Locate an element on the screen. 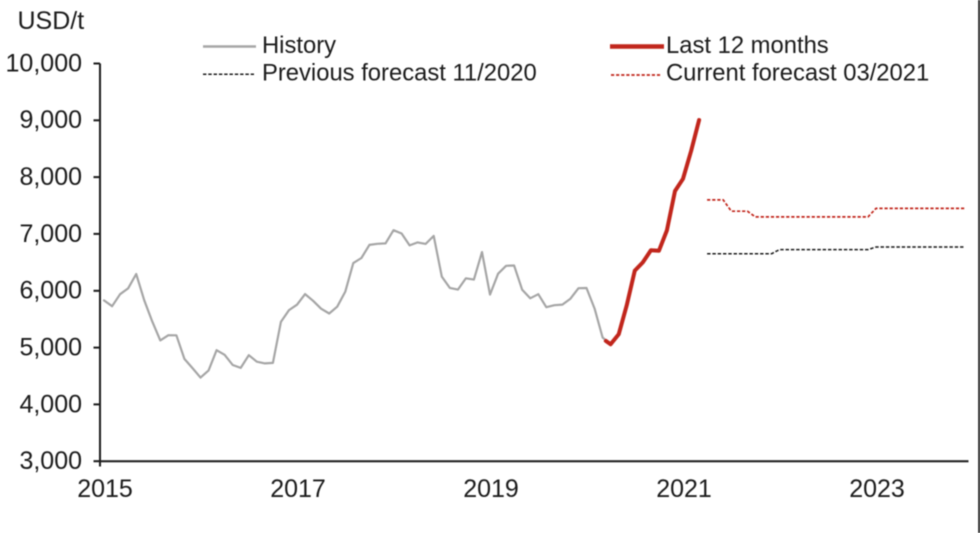 This screenshot has height=533, width=980. svg-text: 5,000 is located at coordinates (50, 348).